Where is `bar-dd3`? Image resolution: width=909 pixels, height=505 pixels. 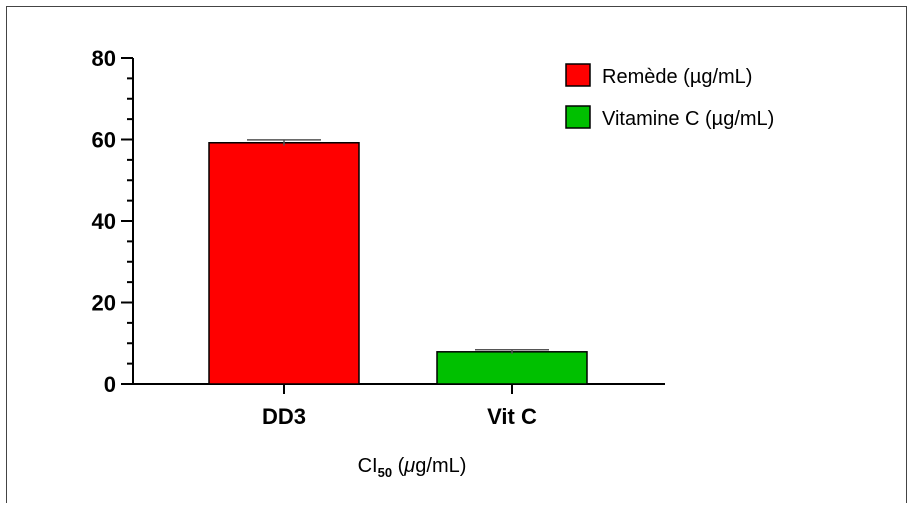
bar-dd3 is located at coordinates (284, 263).